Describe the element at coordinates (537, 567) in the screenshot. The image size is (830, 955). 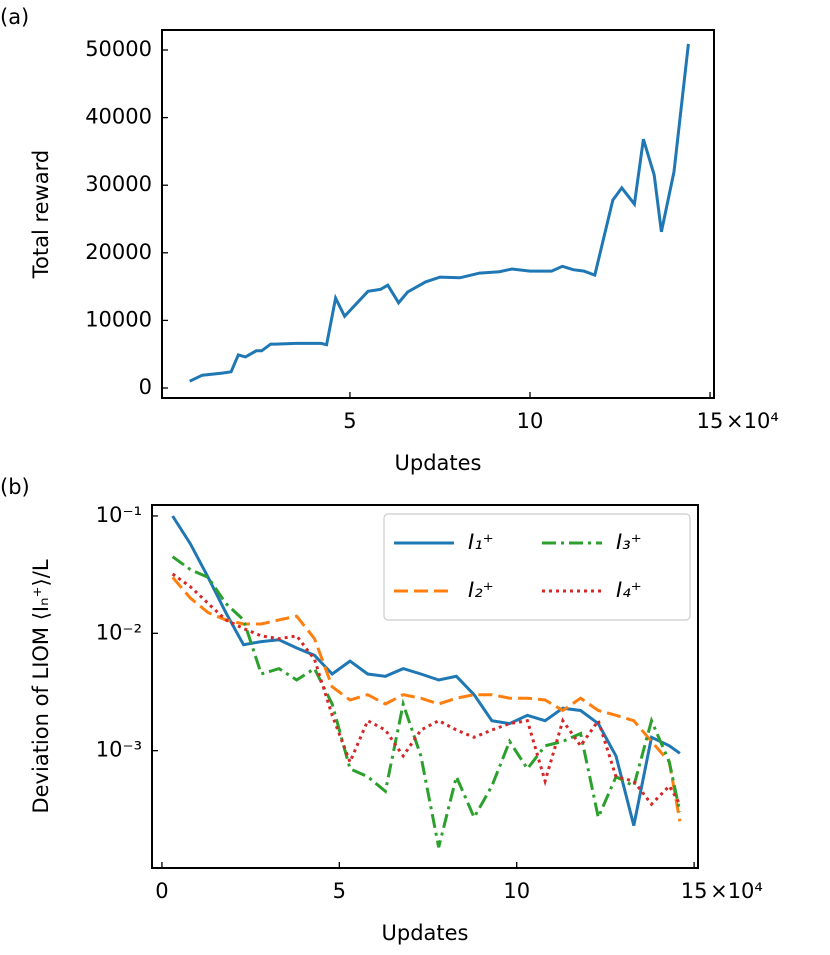
I see `legend-box` at that location.